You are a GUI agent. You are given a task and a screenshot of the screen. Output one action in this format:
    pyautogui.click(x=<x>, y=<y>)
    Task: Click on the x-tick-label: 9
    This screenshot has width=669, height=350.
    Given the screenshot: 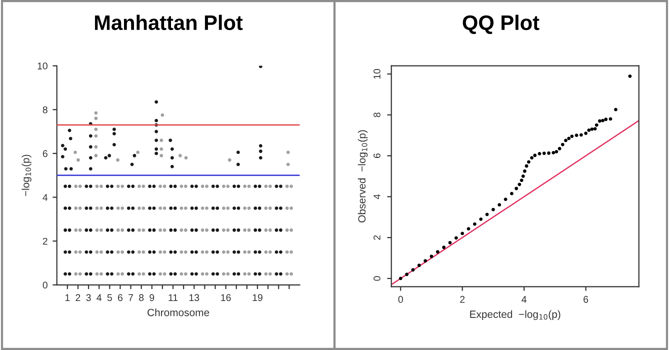 What is the action you would take?
    pyautogui.click(x=152, y=298)
    